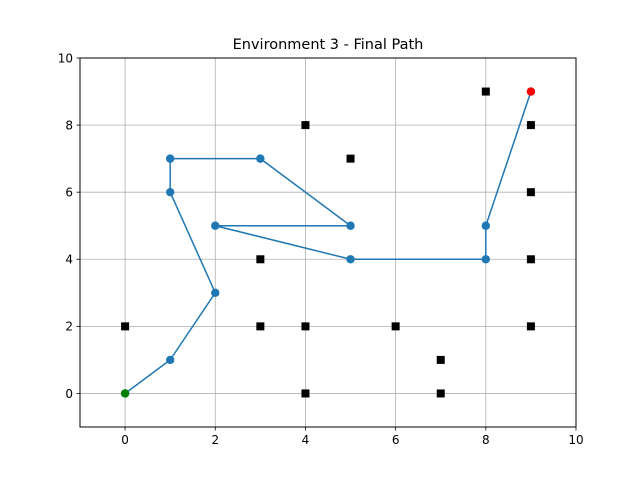 Image resolution: width=640 pixels, height=480 pixels. What do you see at coordinates (306, 440) in the screenshot?
I see `x-tick-label: 4` at bounding box center [306, 440].